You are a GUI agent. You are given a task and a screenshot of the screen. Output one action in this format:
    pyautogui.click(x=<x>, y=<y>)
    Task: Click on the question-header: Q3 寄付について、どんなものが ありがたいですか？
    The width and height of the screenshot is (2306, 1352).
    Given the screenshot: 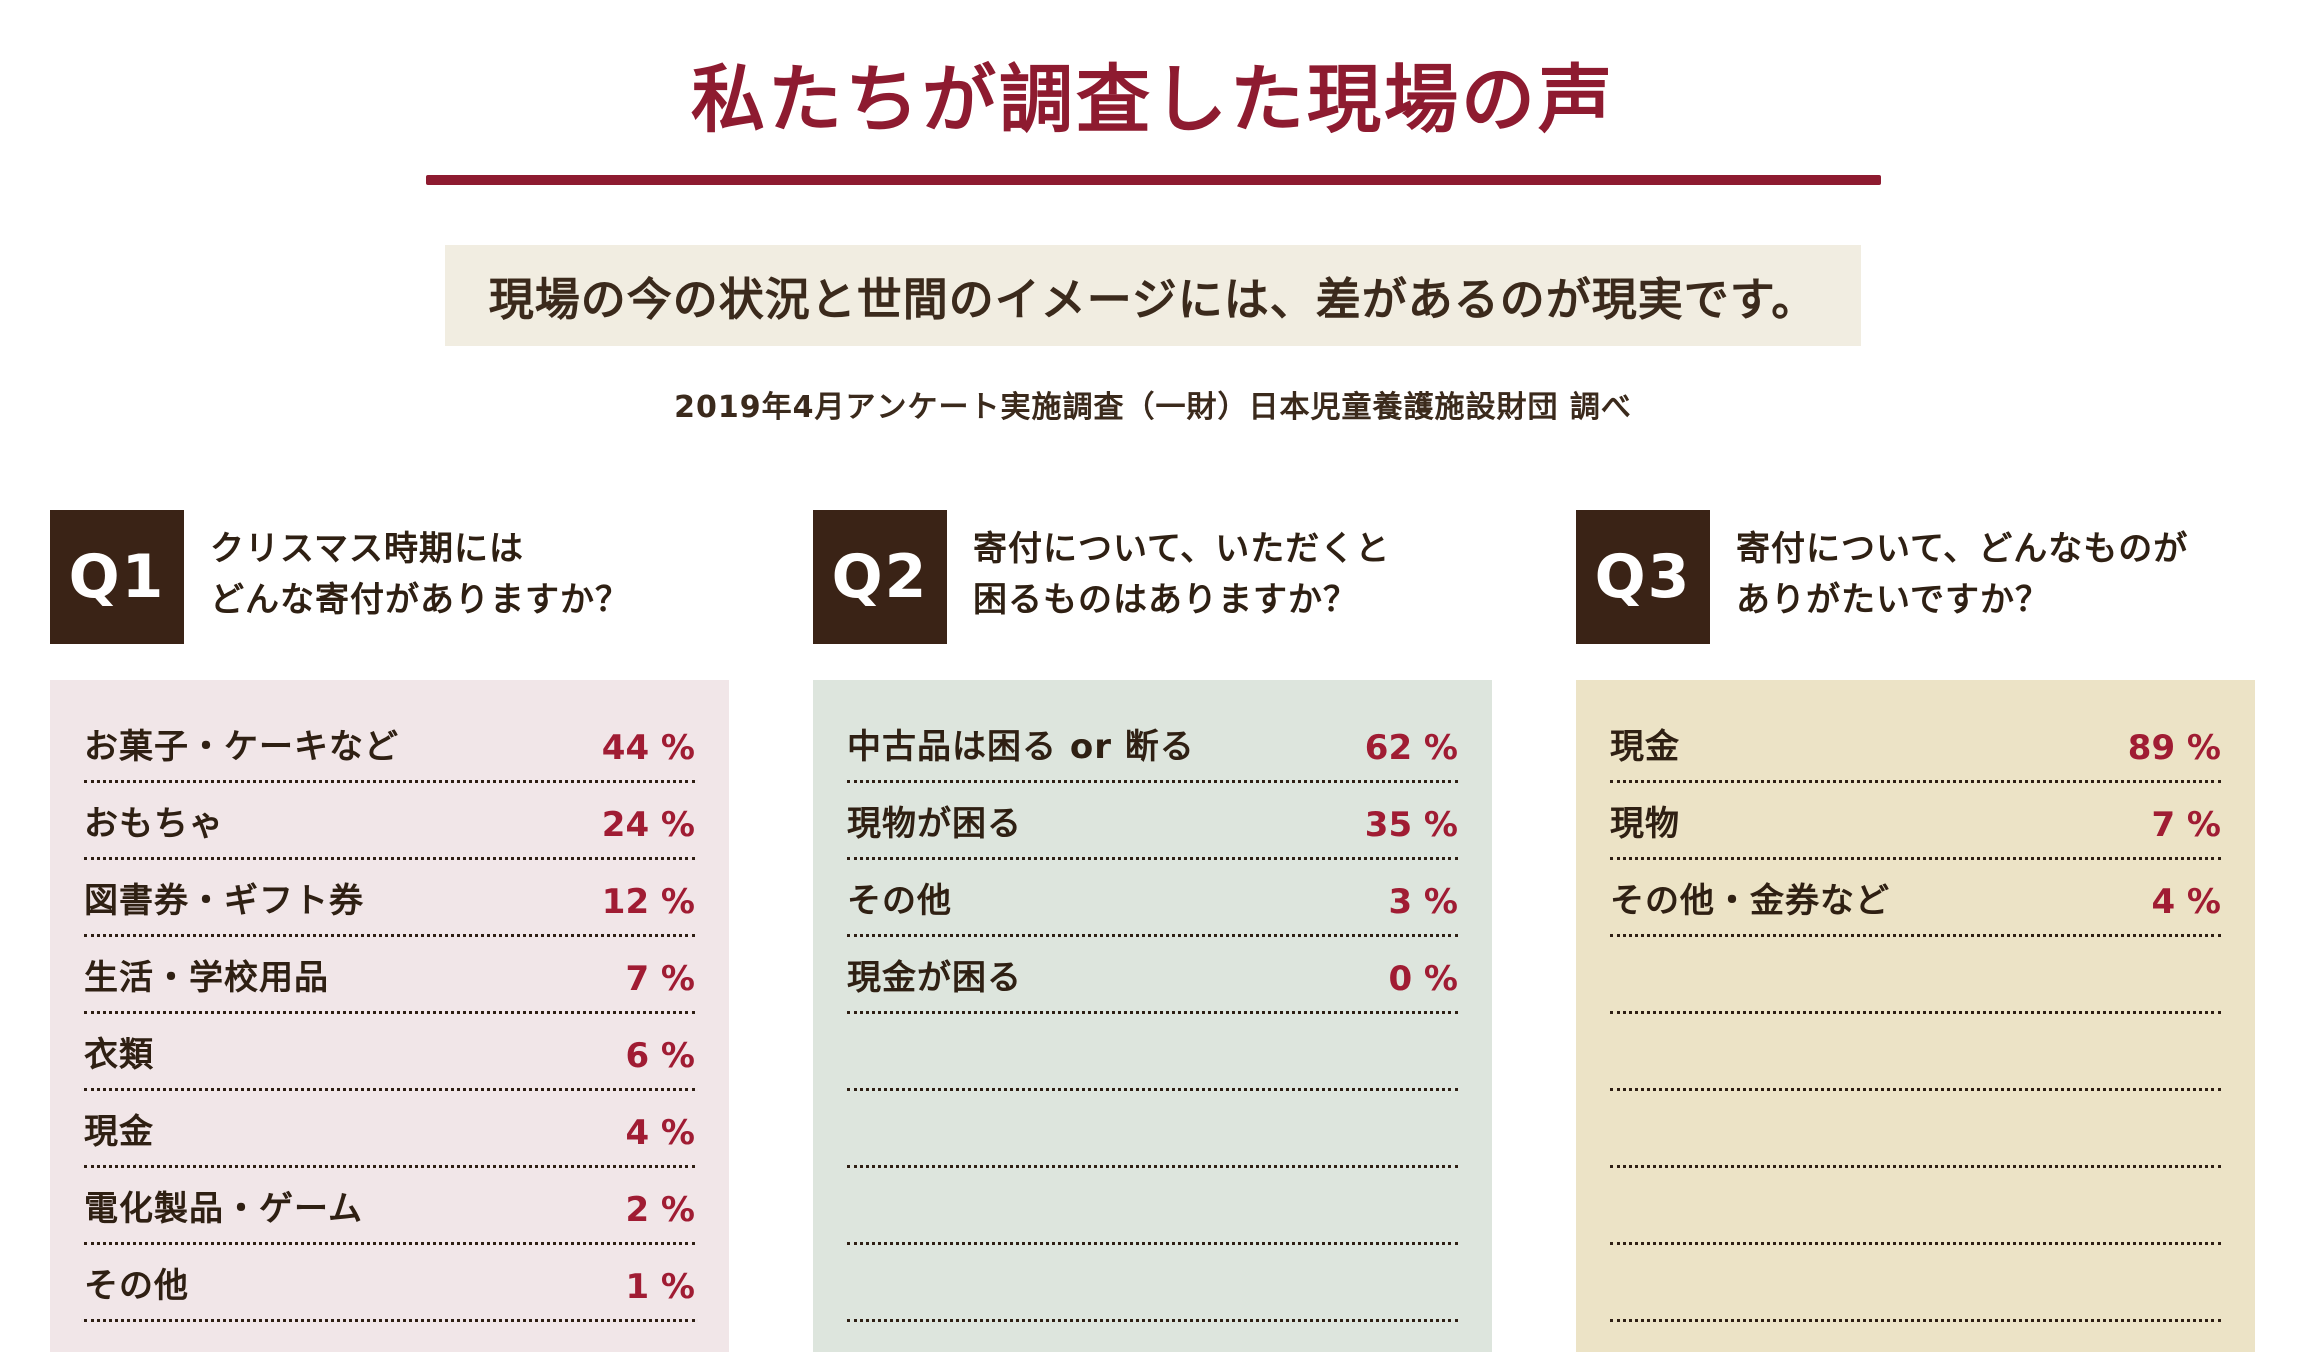 What is the action you would take?
    pyautogui.click(x=1915, y=577)
    